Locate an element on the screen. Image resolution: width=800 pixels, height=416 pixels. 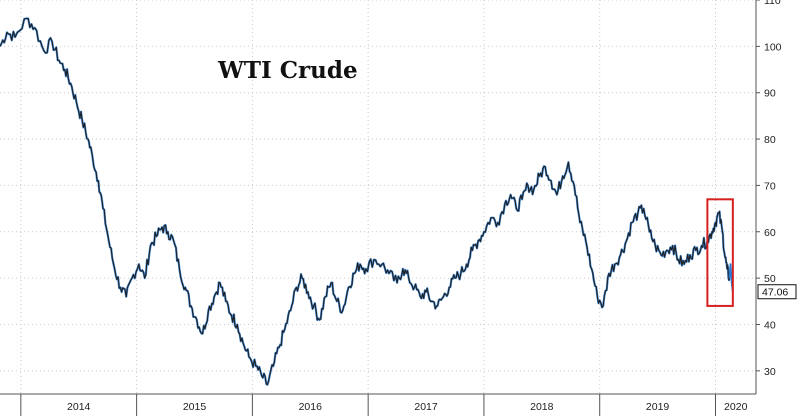
y-tick-label: 30 is located at coordinates (770, 372).